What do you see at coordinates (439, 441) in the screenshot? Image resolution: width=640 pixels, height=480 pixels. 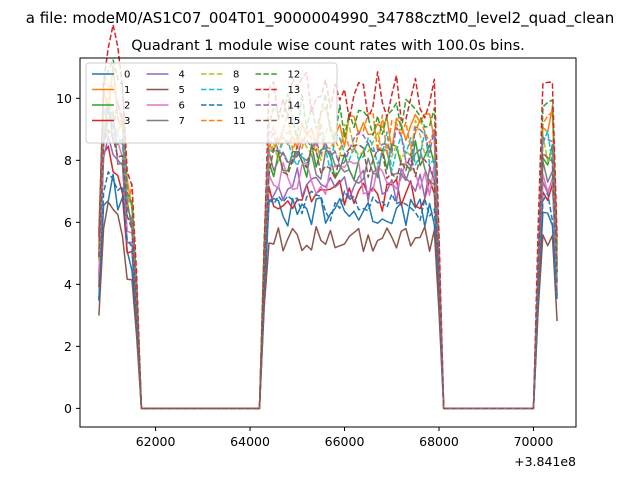 I see `x-tick-label: 68000` at bounding box center [439, 441].